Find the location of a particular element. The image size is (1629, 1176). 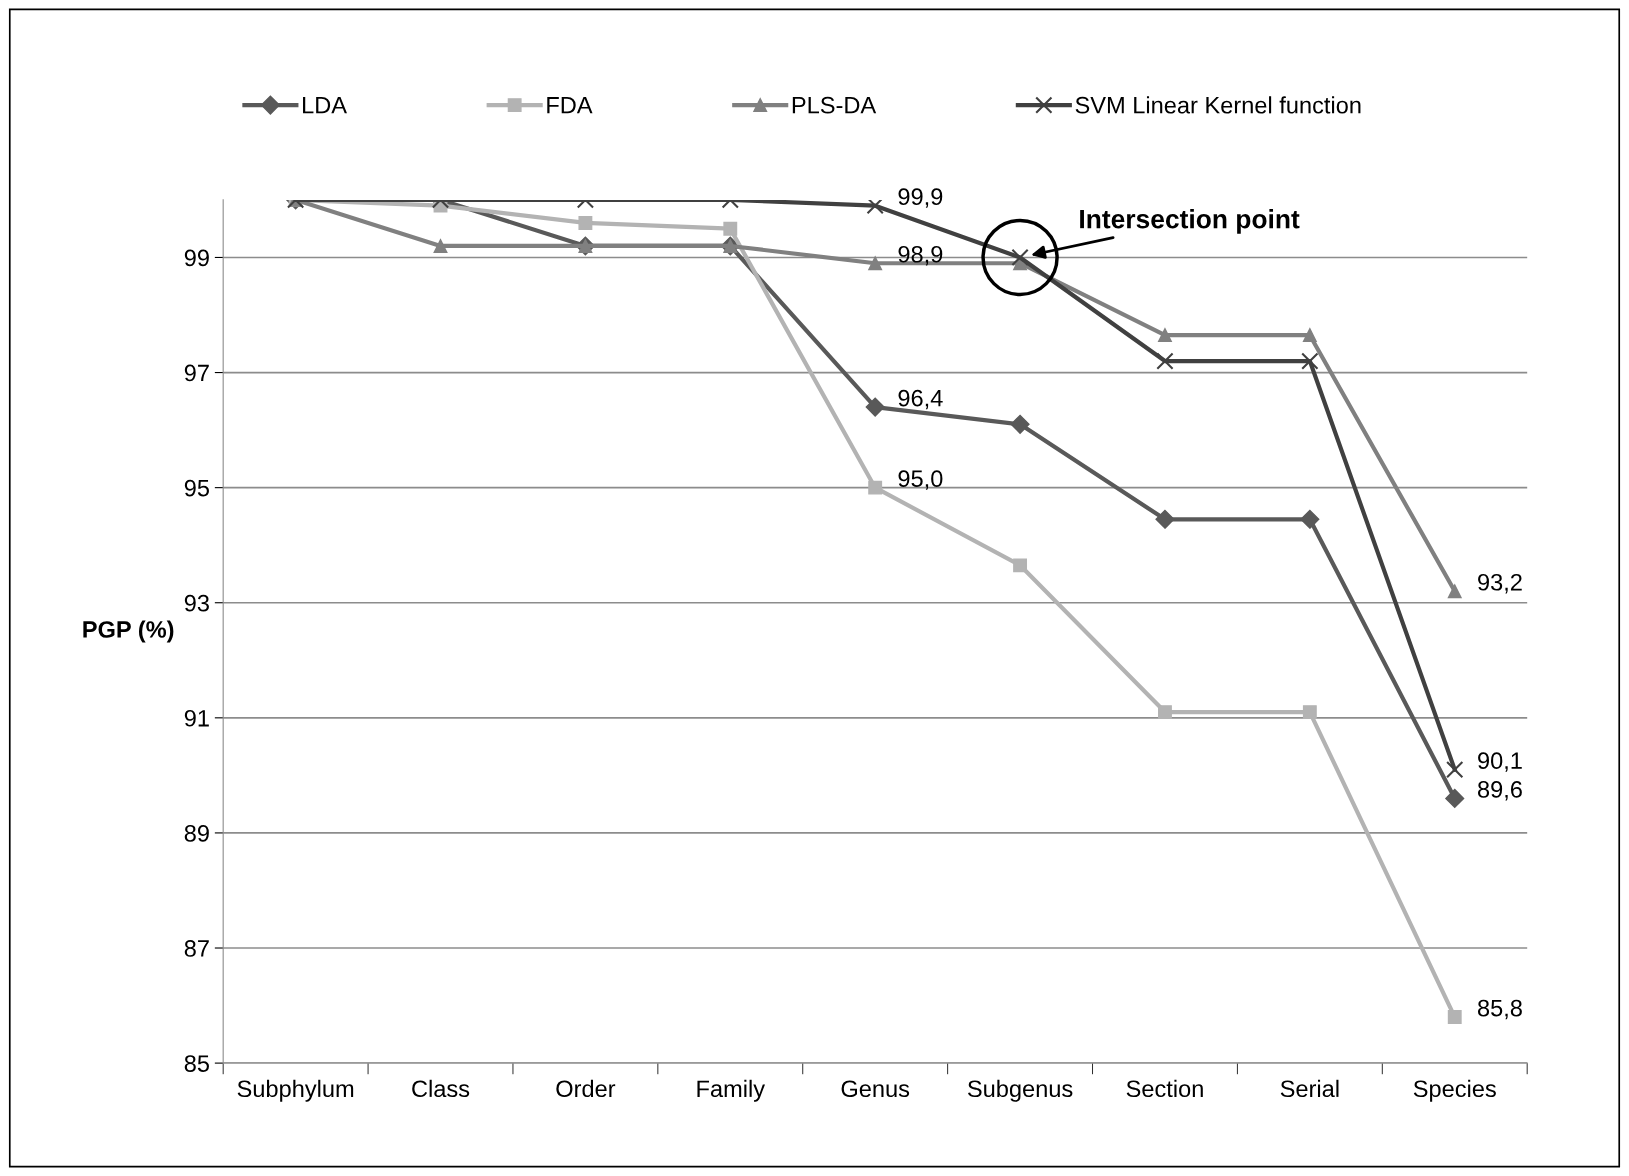

data-label: 93,2 is located at coordinates (1500, 583).